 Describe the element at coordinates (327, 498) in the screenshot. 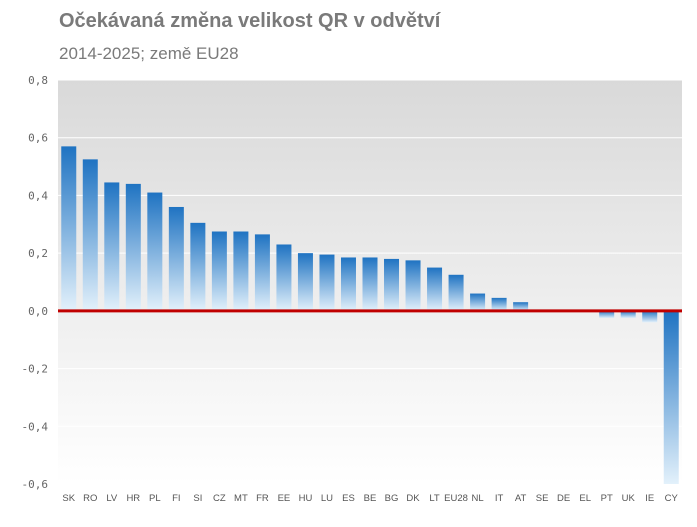

I see `x-tick-label: LU` at that location.